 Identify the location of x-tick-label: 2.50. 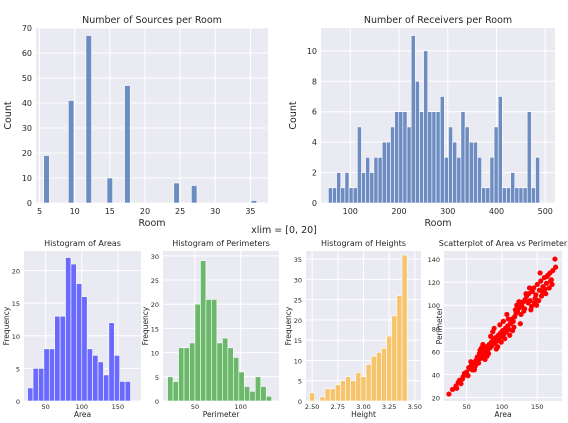
(312, 407).